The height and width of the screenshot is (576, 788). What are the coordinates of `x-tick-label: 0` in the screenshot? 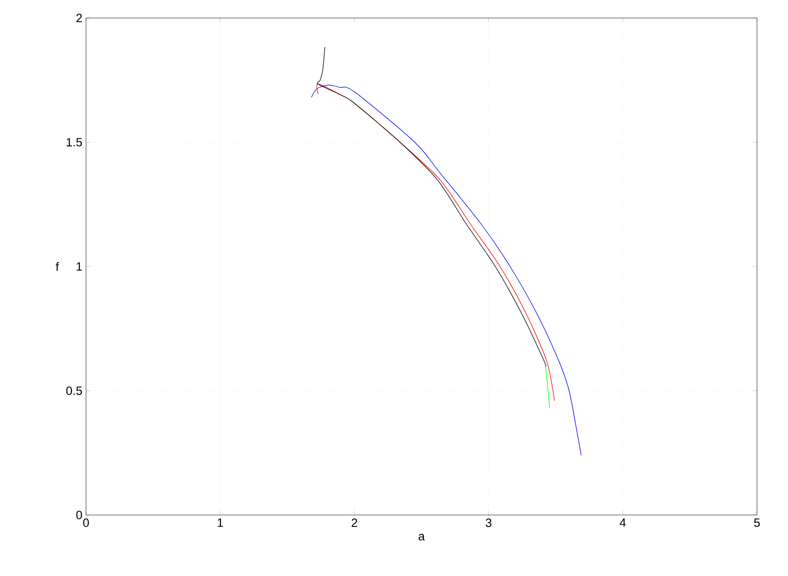 It's located at (86, 523).